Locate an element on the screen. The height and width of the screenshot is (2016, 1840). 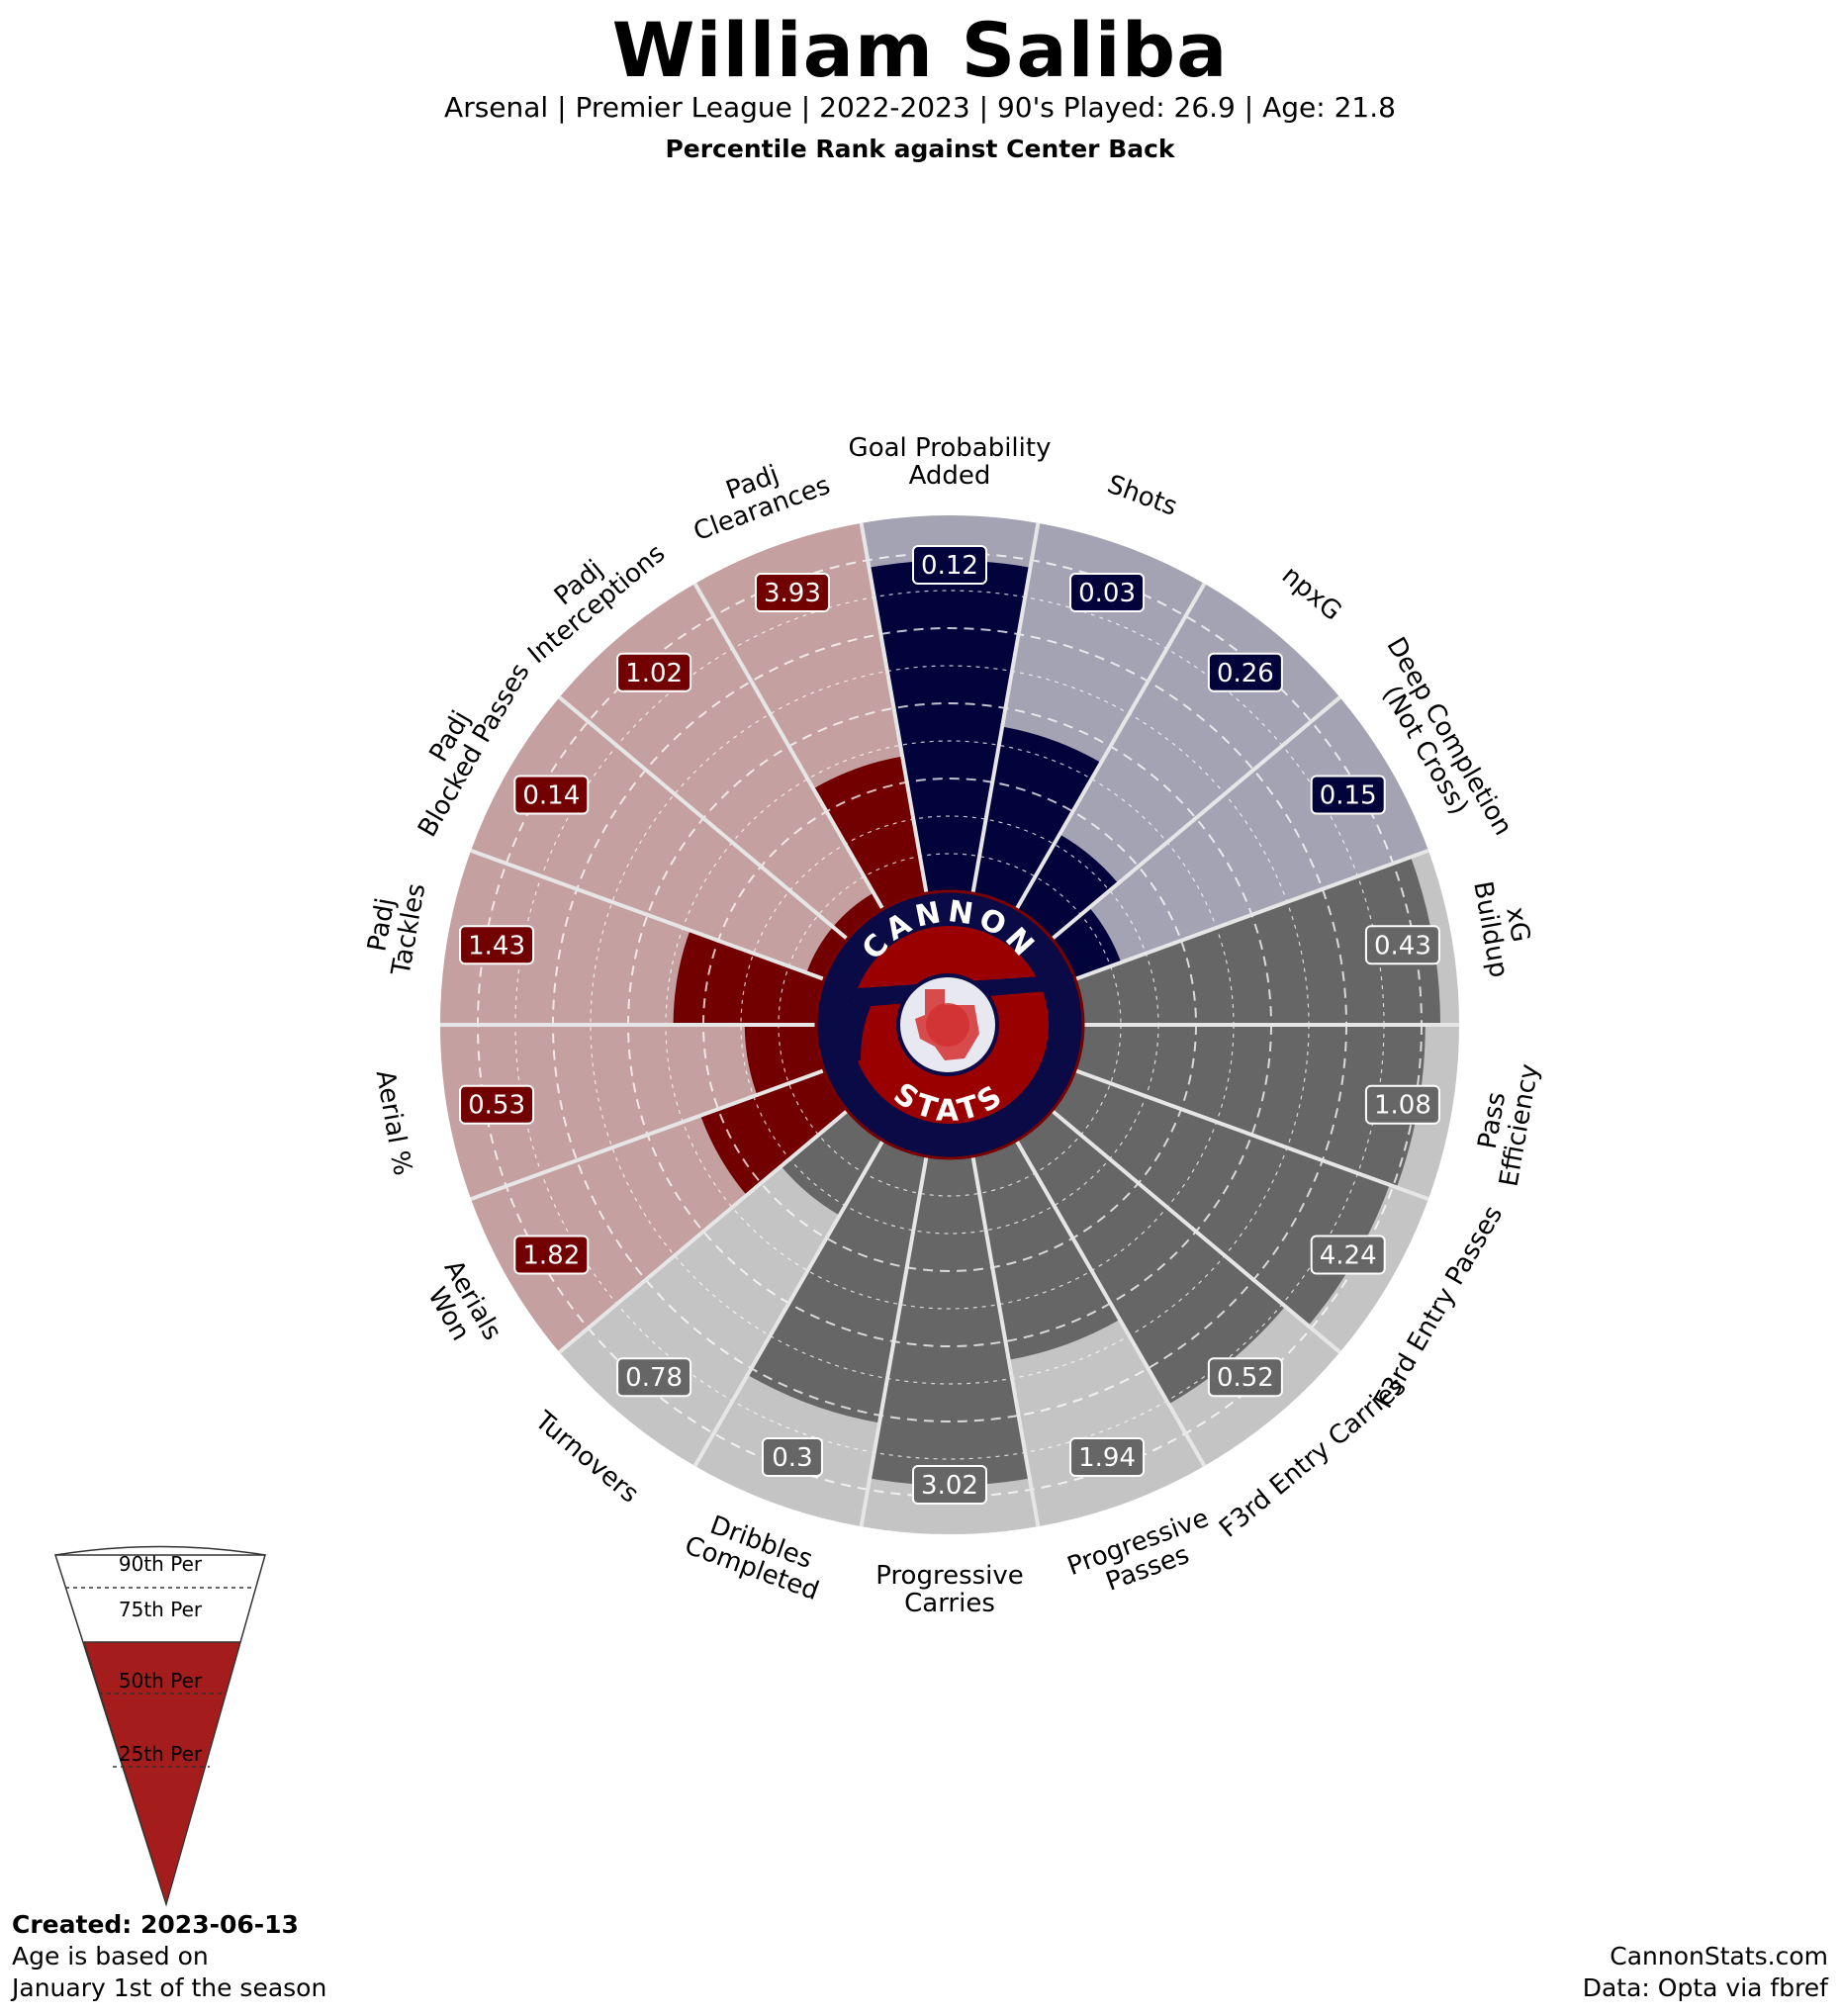
value-badge-f3rd-entry-passes is located at coordinates (1348, 1255).